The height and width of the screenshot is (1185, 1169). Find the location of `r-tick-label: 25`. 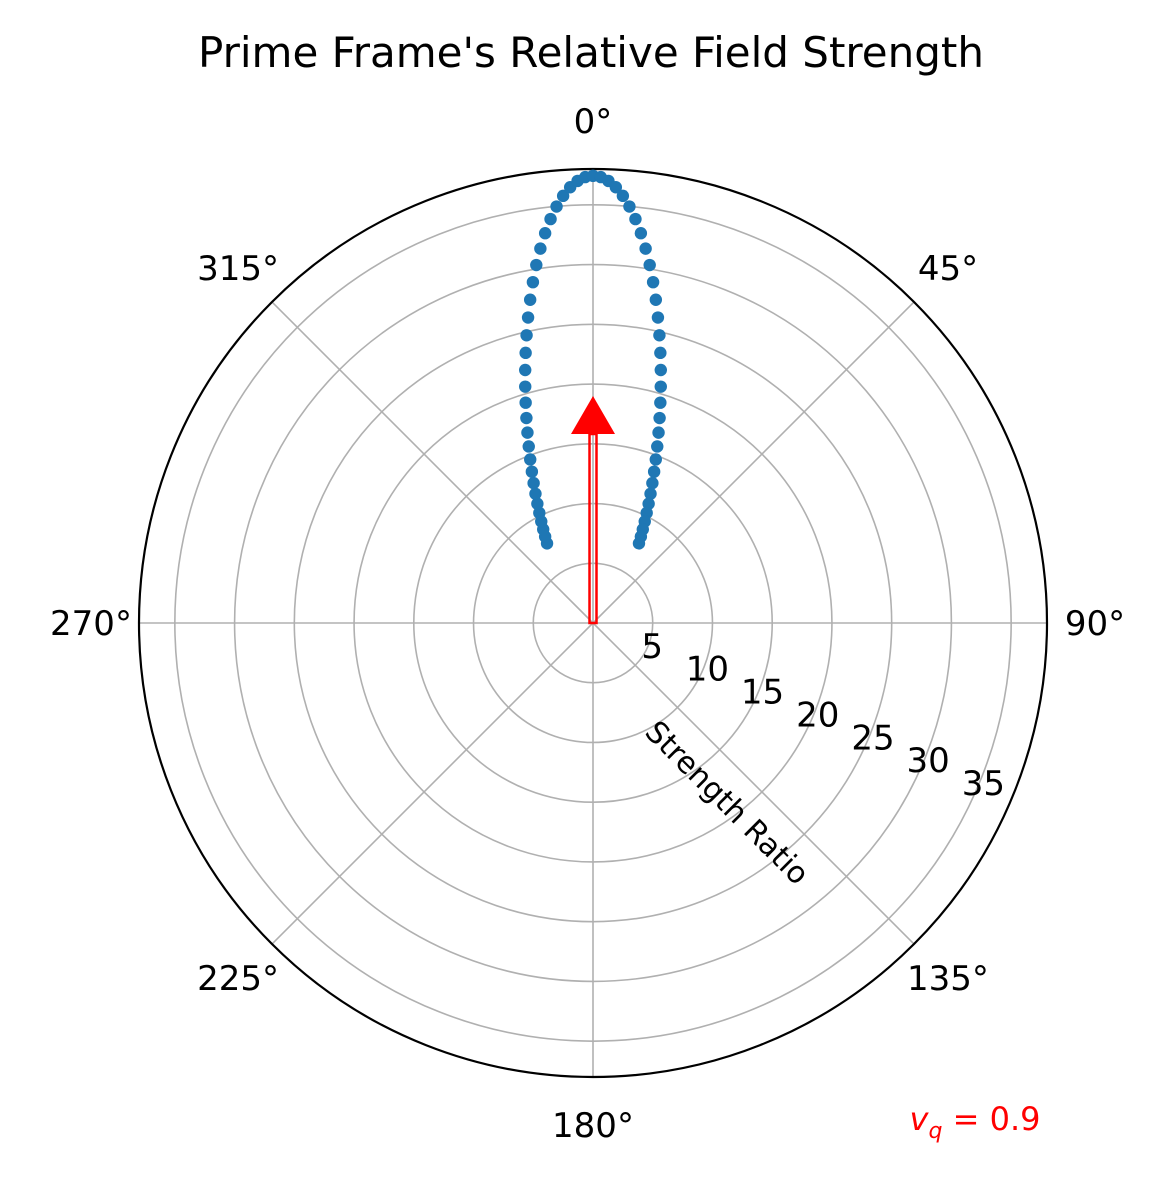

r-tick-label: 25 is located at coordinates (872, 738).